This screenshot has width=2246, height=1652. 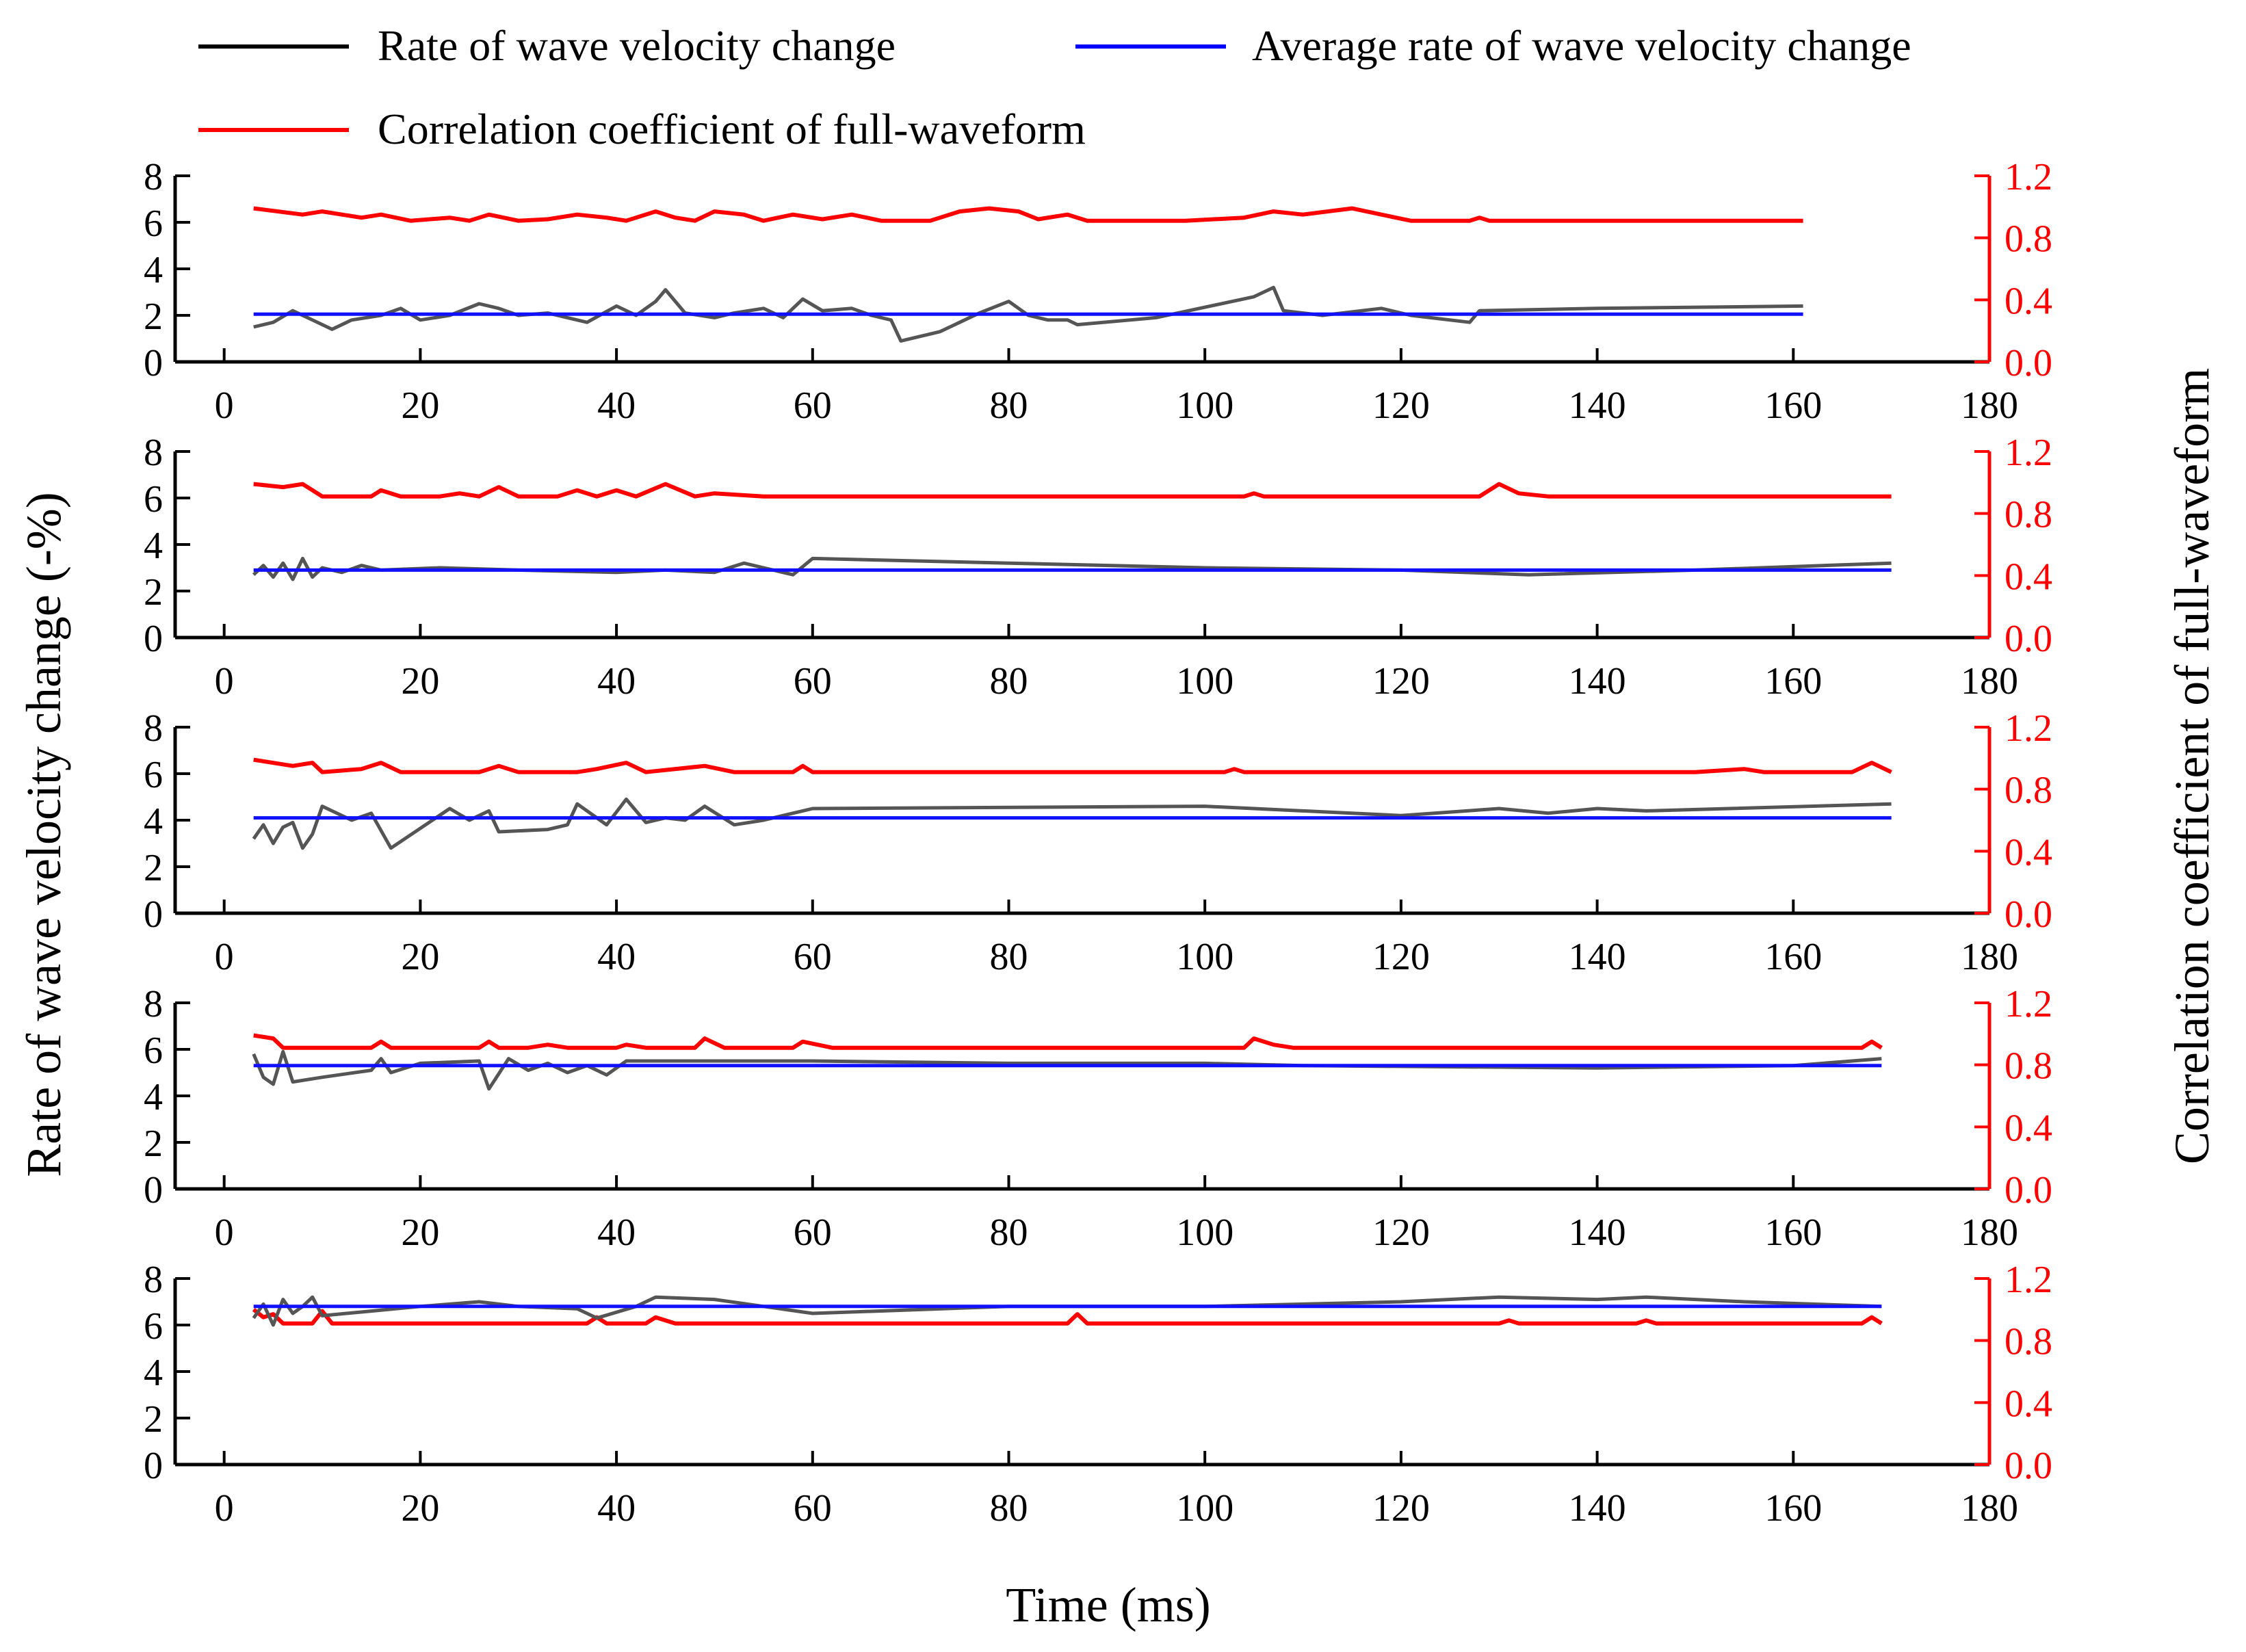 What do you see at coordinates (44, 834) in the screenshot?
I see `y-axis-title-left: Rate of wave velocity change (-%)` at bounding box center [44, 834].